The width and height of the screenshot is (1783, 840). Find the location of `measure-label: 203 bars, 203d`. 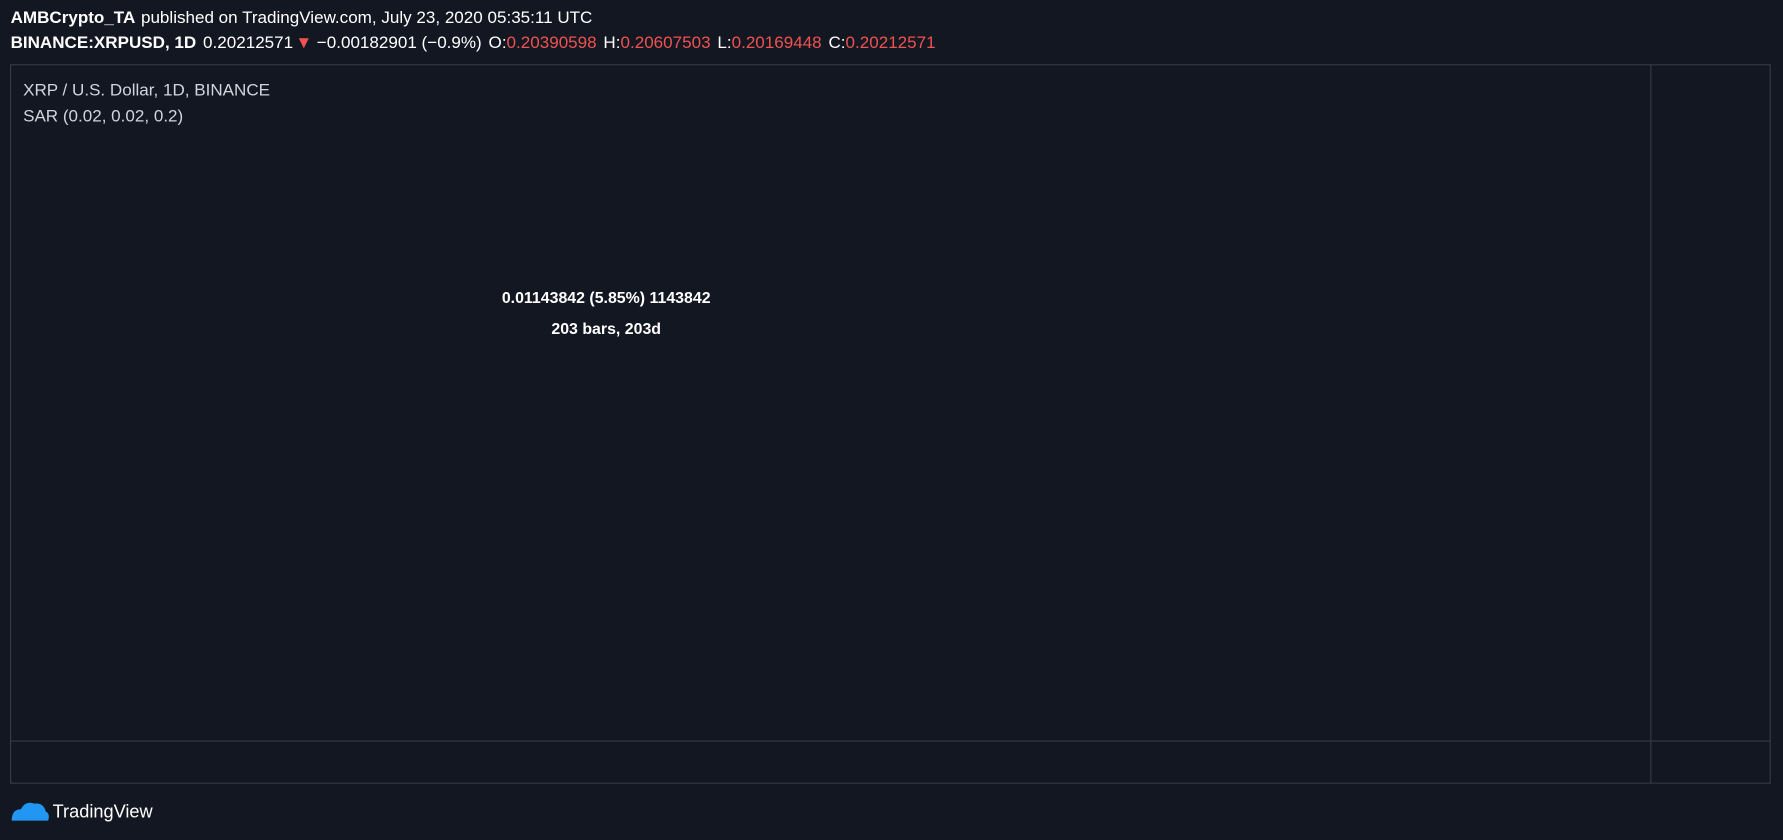

measure-label: 203 bars, 203d is located at coordinates (606, 329).